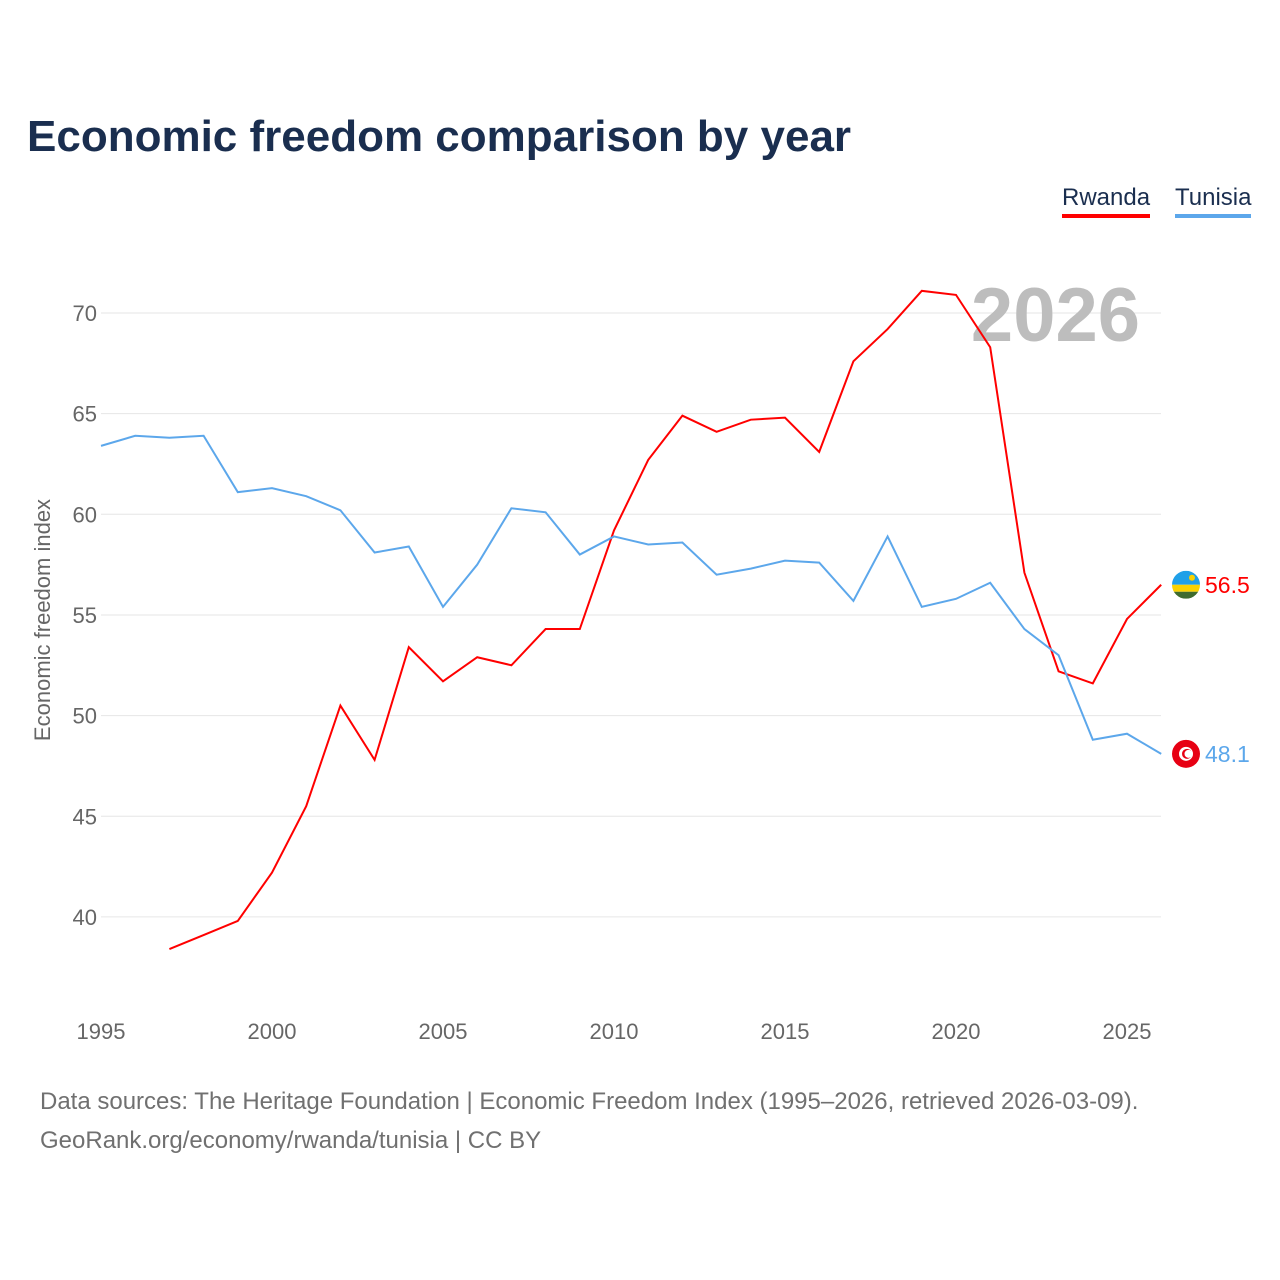 The height and width of the screenshot is (1280, 1280). What do you see at coordinates (85, 514) in the screenshot?
I see `y-tick-label: 60` at bounding box center [85, 514].